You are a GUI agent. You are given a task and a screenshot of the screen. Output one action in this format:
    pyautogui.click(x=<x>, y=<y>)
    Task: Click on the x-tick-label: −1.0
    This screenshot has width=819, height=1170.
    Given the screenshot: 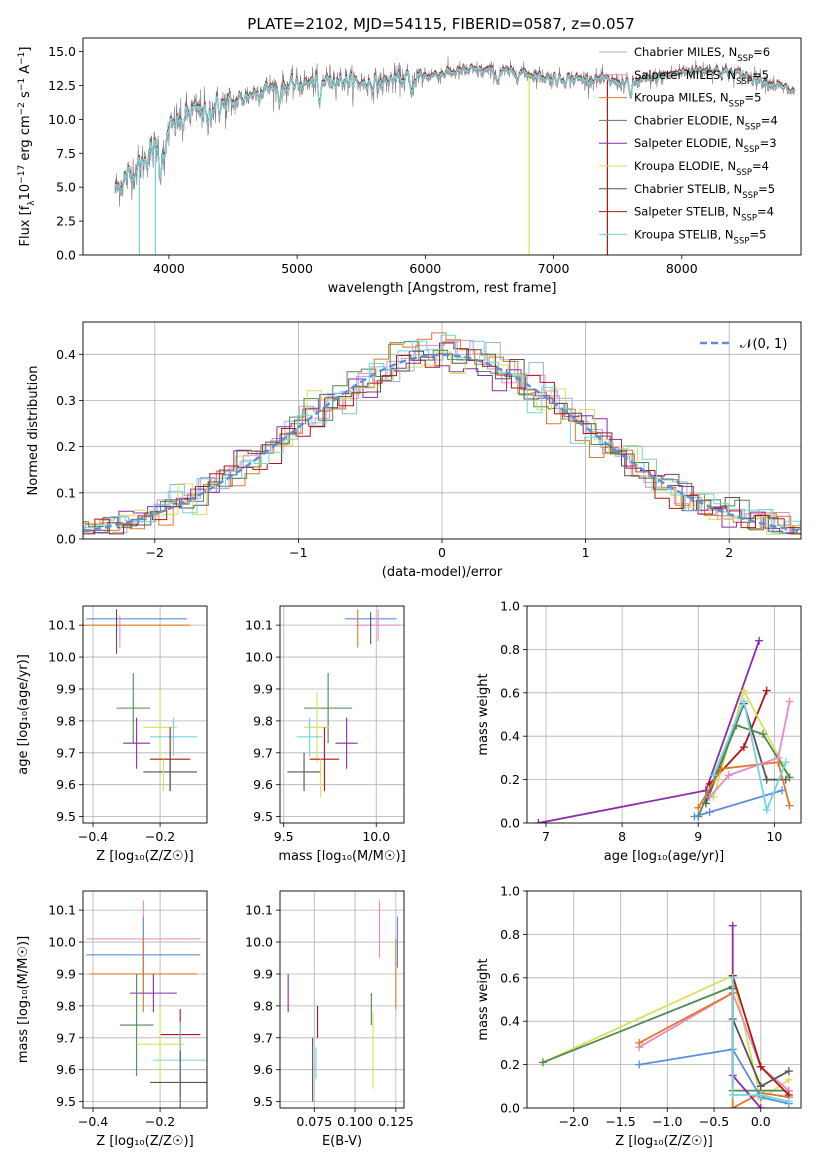 What is the action you would take?
    pyautogui.click(x=667, y=1121)
    